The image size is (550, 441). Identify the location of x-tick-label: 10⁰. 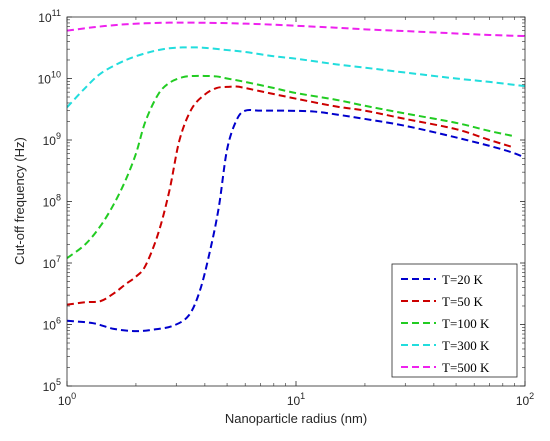
(67, 399).